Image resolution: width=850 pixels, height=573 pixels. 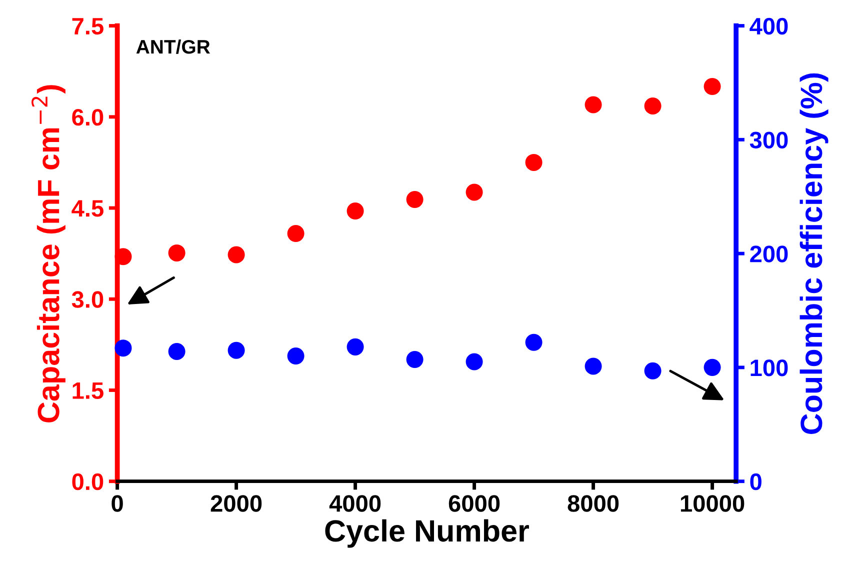 What do you see at coordinates (88, 299) in the screenshot?
I see `y-tick-label: 3.0` at bounding box center [88, 299].